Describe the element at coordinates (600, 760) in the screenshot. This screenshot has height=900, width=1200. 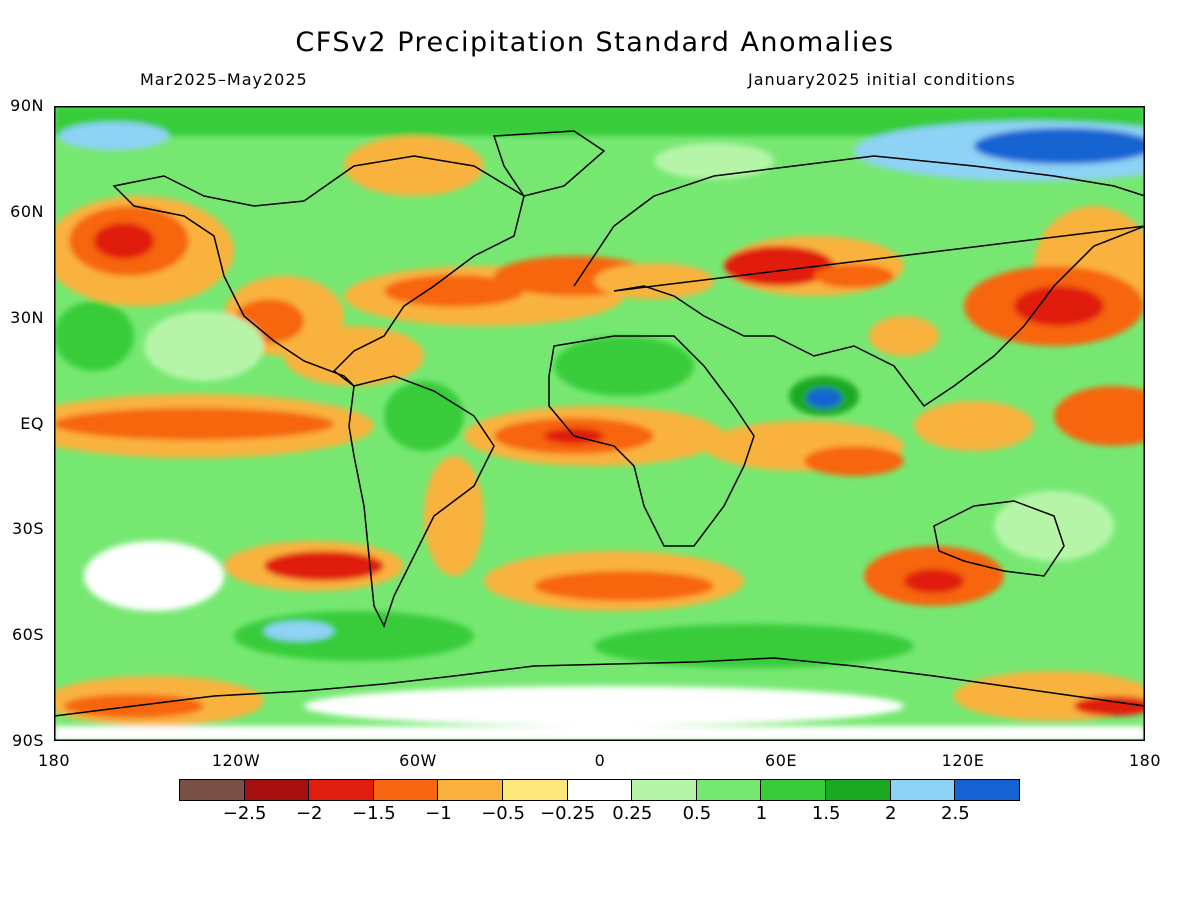
I see `lon-label-0: 0` at that location.